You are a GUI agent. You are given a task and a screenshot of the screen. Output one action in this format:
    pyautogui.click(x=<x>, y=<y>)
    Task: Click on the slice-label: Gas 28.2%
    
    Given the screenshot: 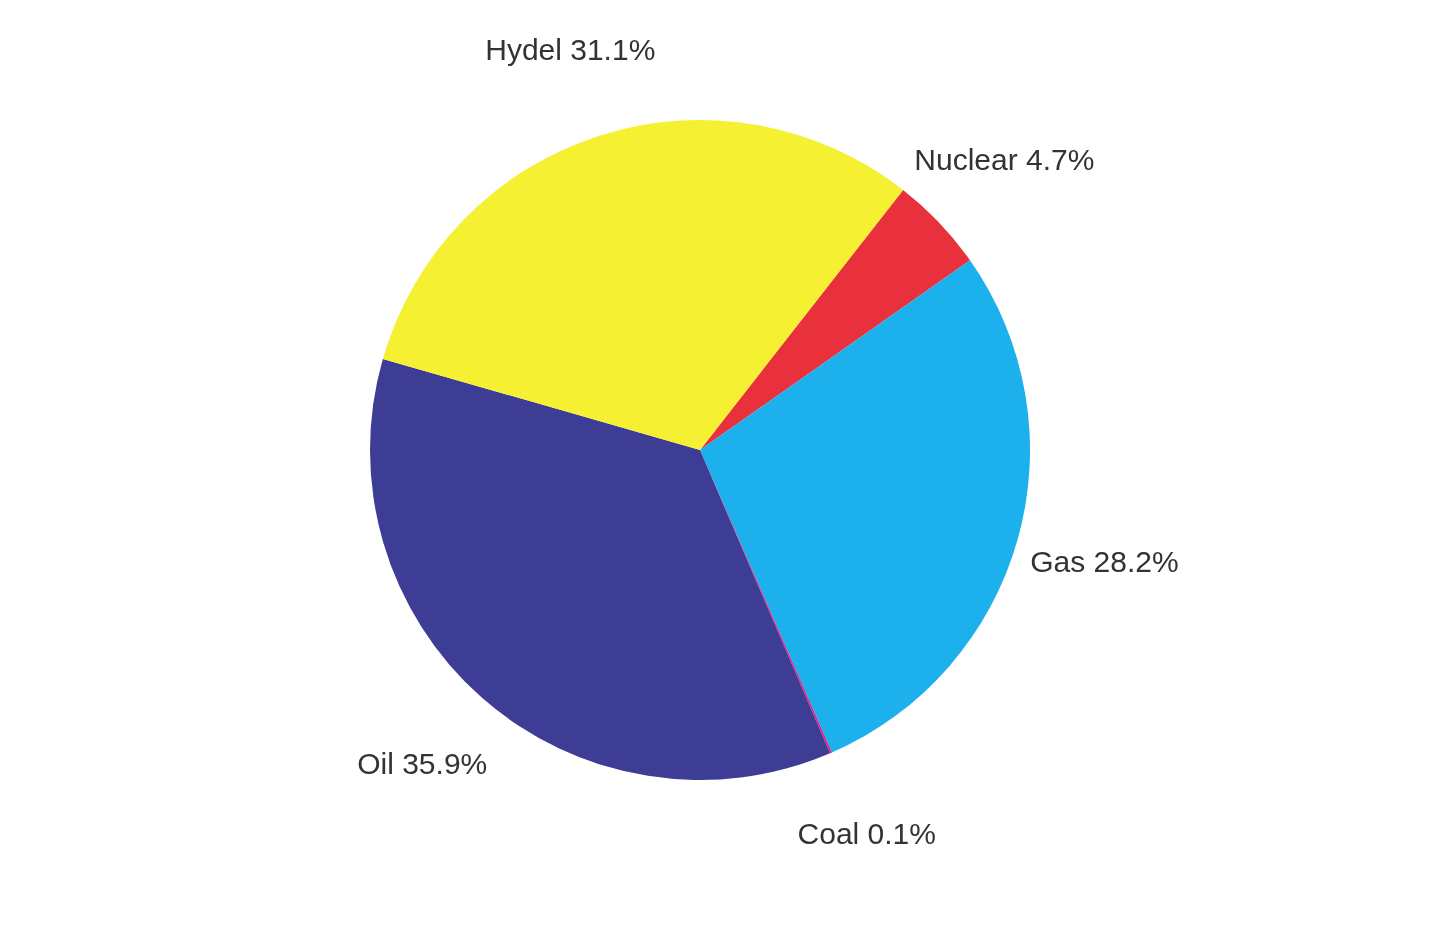 What is the action you would take?
    pyautogui.click(x=1104, y=562)
    